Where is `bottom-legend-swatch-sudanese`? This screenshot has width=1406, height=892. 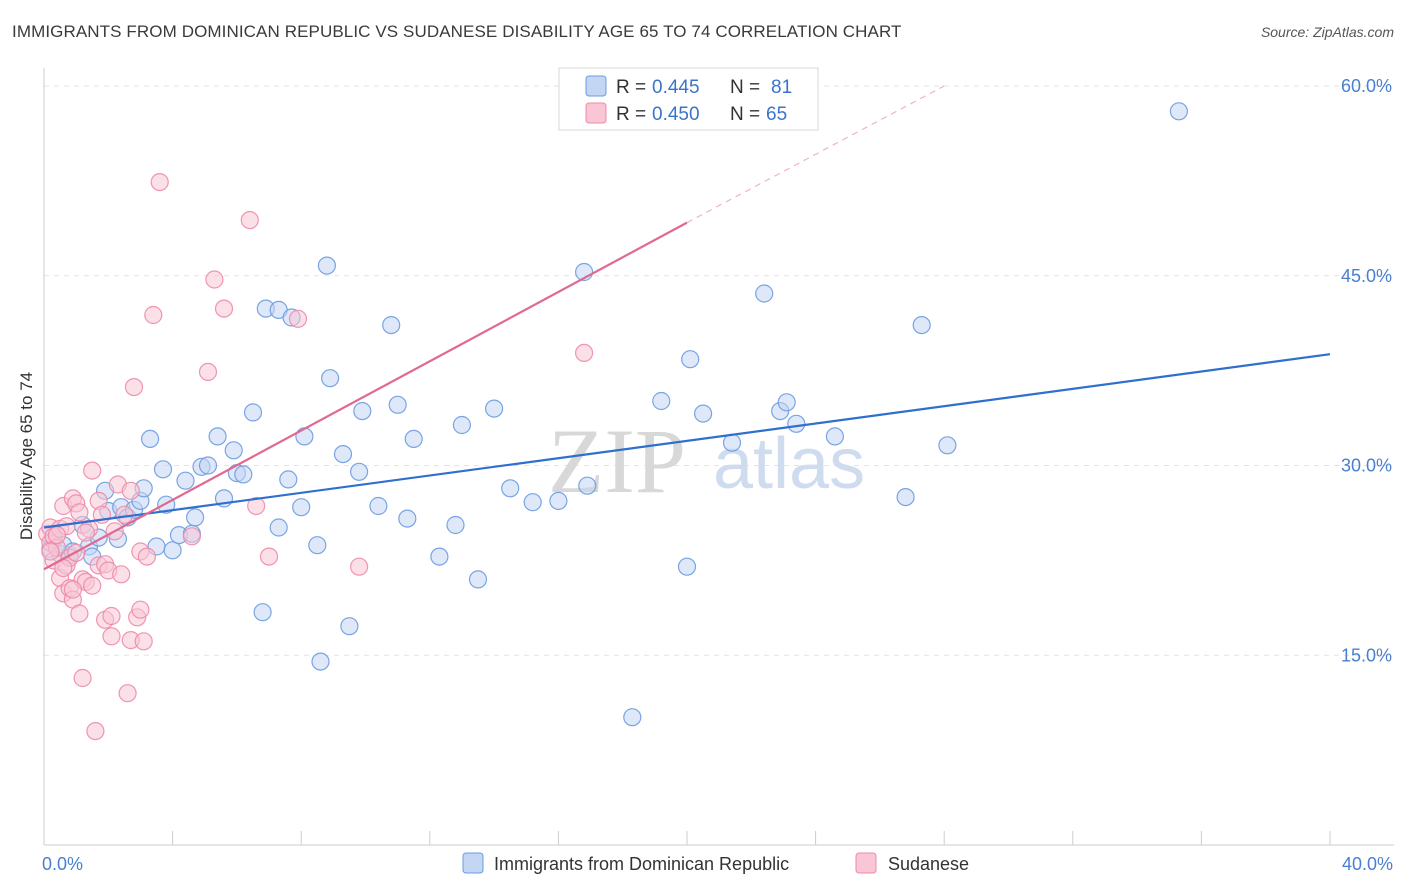
bottom-legend-swatch-sudanese is located at coordinates (866, 863).